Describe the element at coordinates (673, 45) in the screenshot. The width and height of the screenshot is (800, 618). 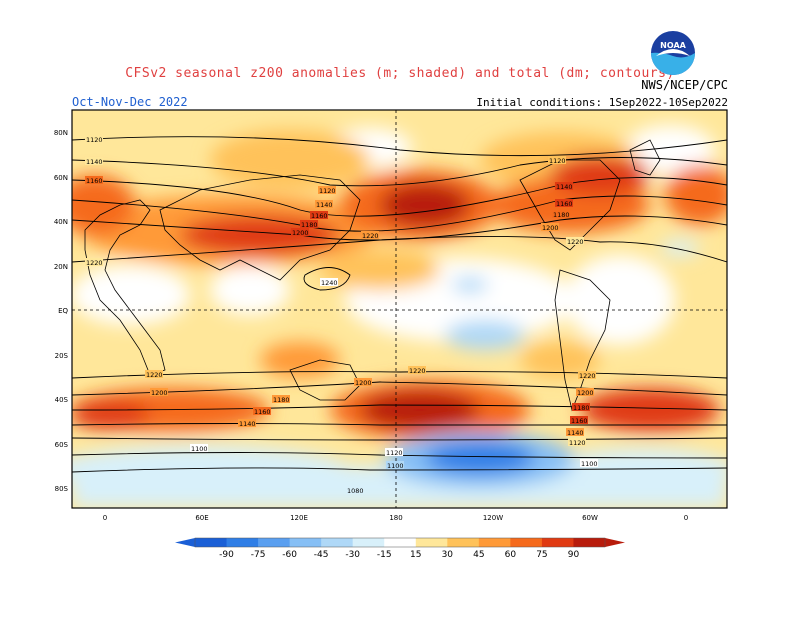
I see `logo-text: NOAA` at that location.